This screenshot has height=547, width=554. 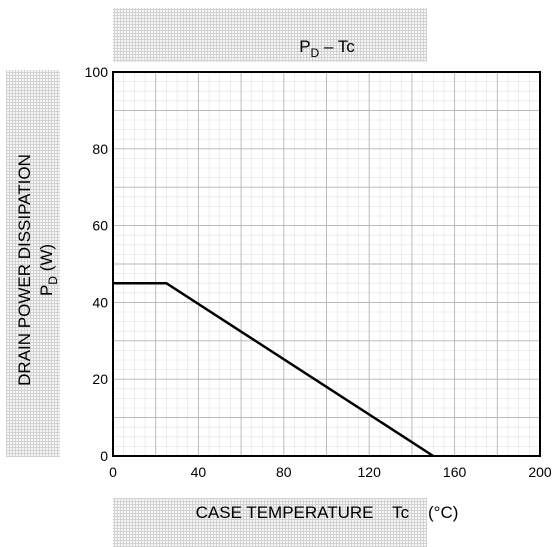 What do you see at coordinates (113, 472) in the screenshot?
I see `x-tick-label: 0` at bounding box center [113, 472].